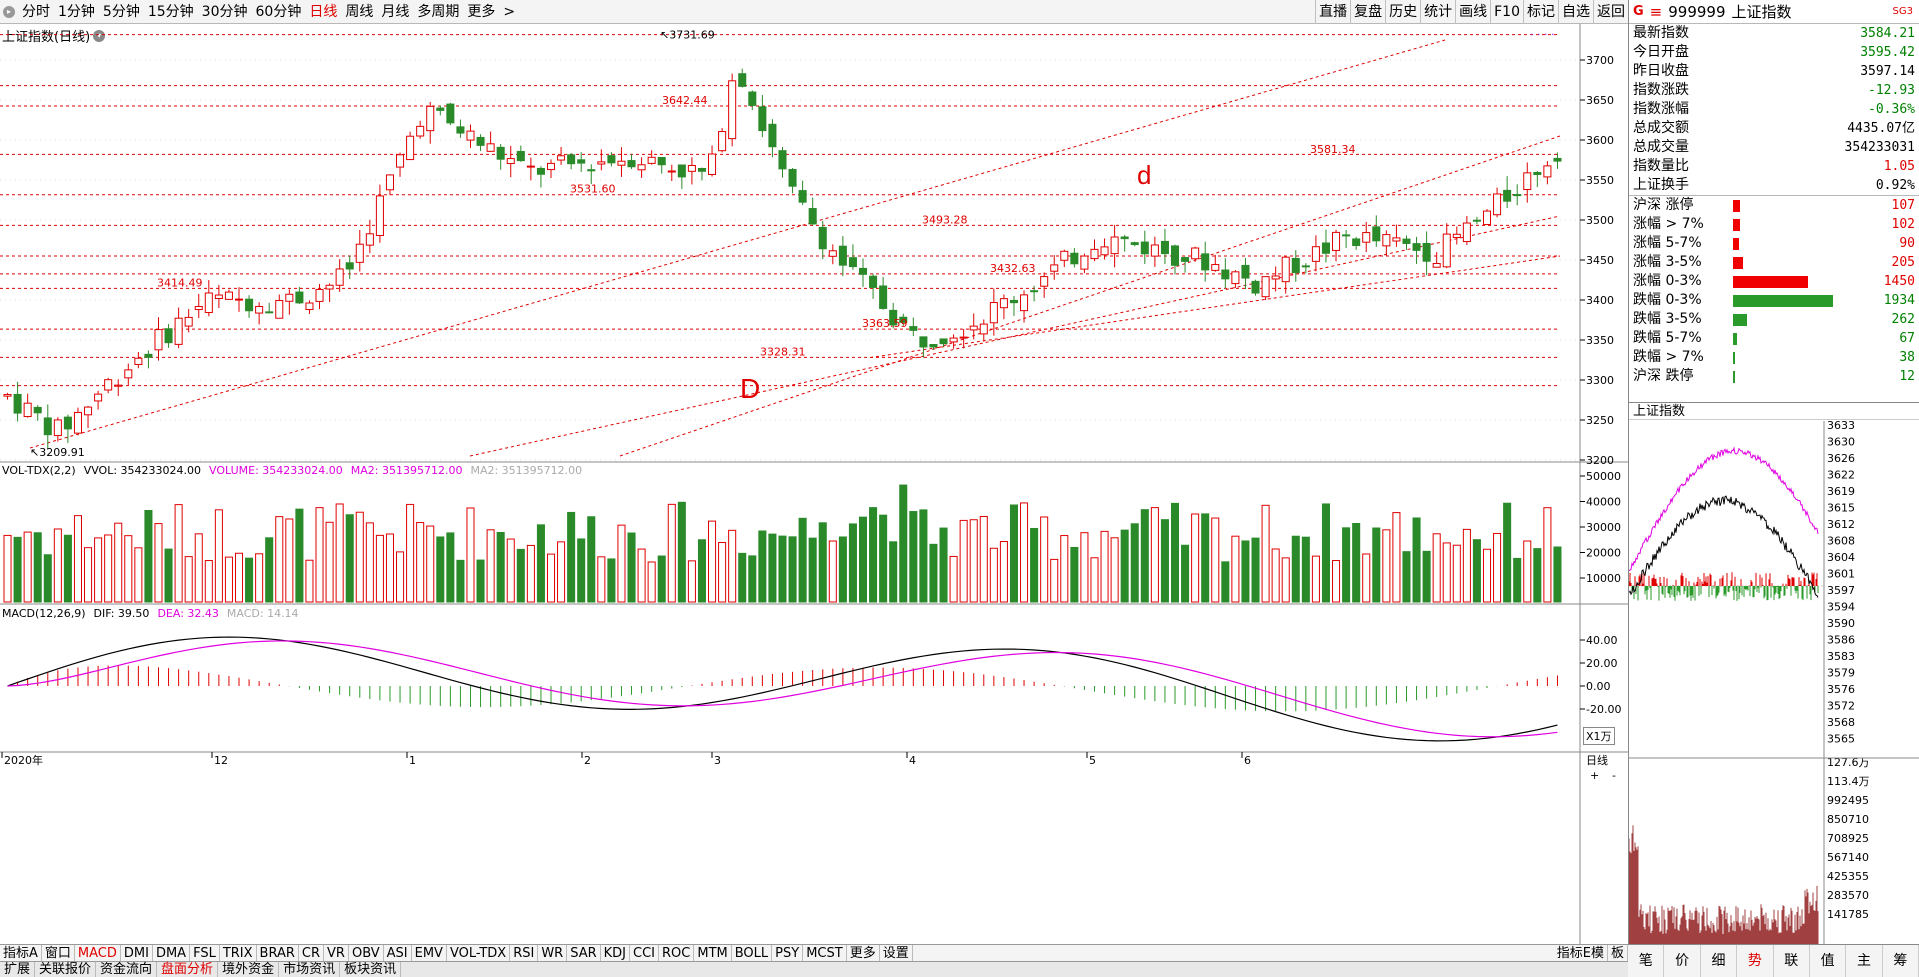 Image resolution: width=1919 pixels, height=977 pixels. What do you see at coordinates (896, 953) in the screenshot?
I see `indicator-tab: 设置` at bounding box center [896, 953].